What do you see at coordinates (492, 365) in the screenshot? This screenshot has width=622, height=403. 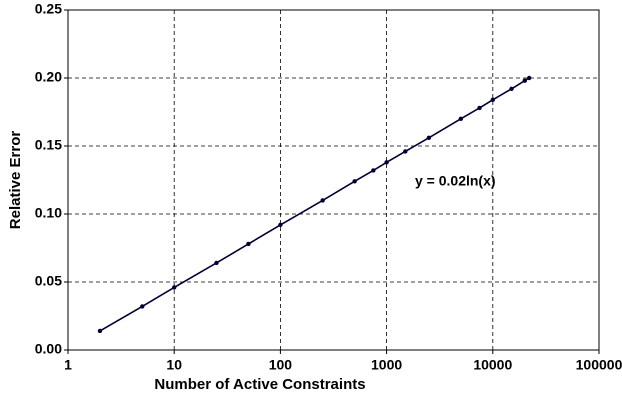 I see `x-tick-label: 10000` at bounding box center [492, 365].